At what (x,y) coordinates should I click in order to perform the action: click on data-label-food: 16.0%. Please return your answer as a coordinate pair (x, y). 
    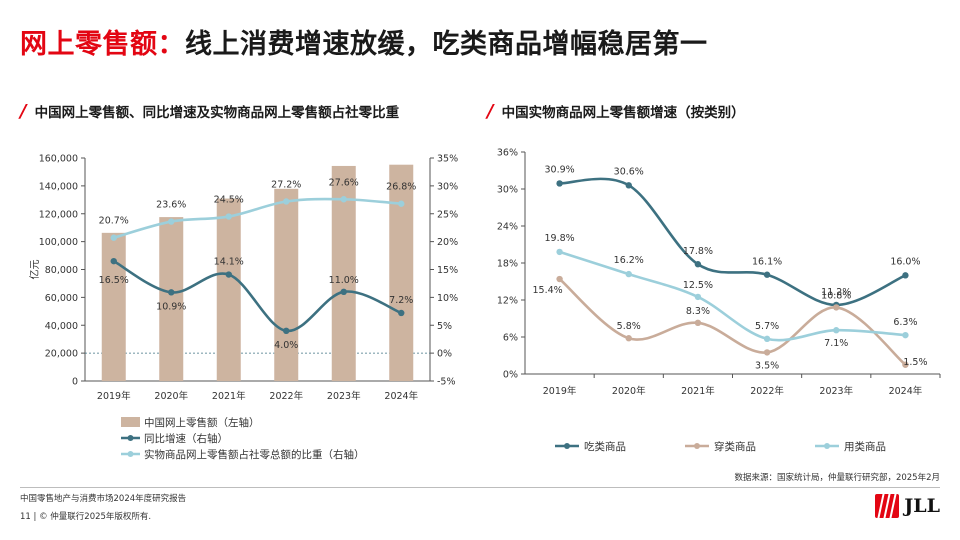
    Looking at the image, I should click on (905, 261).